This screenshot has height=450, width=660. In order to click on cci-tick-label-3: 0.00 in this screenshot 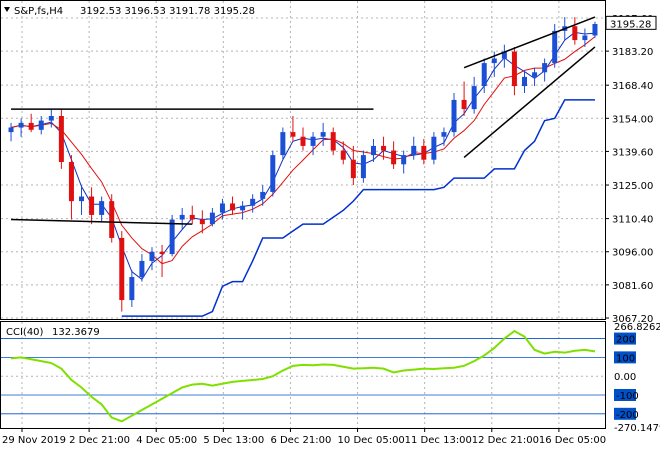, I will do `click(625, 377)`.